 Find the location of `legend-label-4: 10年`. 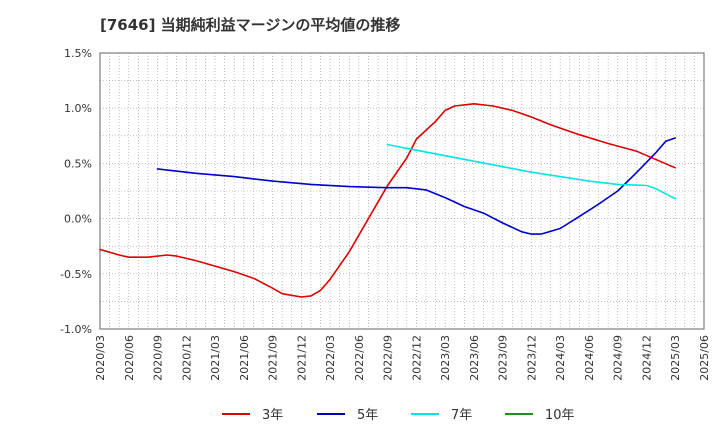

legend-label-4: 10年 is located at coordinates (560, 415).